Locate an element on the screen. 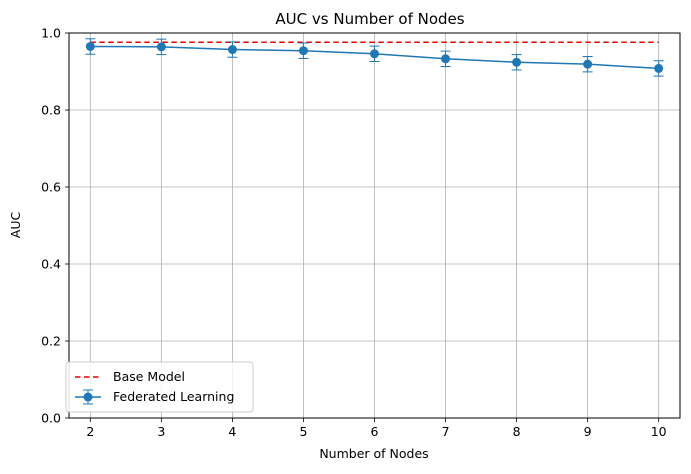 Image resolution: width=691 pixels, height=474 pixels. legend-box is located at coordinates (159, 387).